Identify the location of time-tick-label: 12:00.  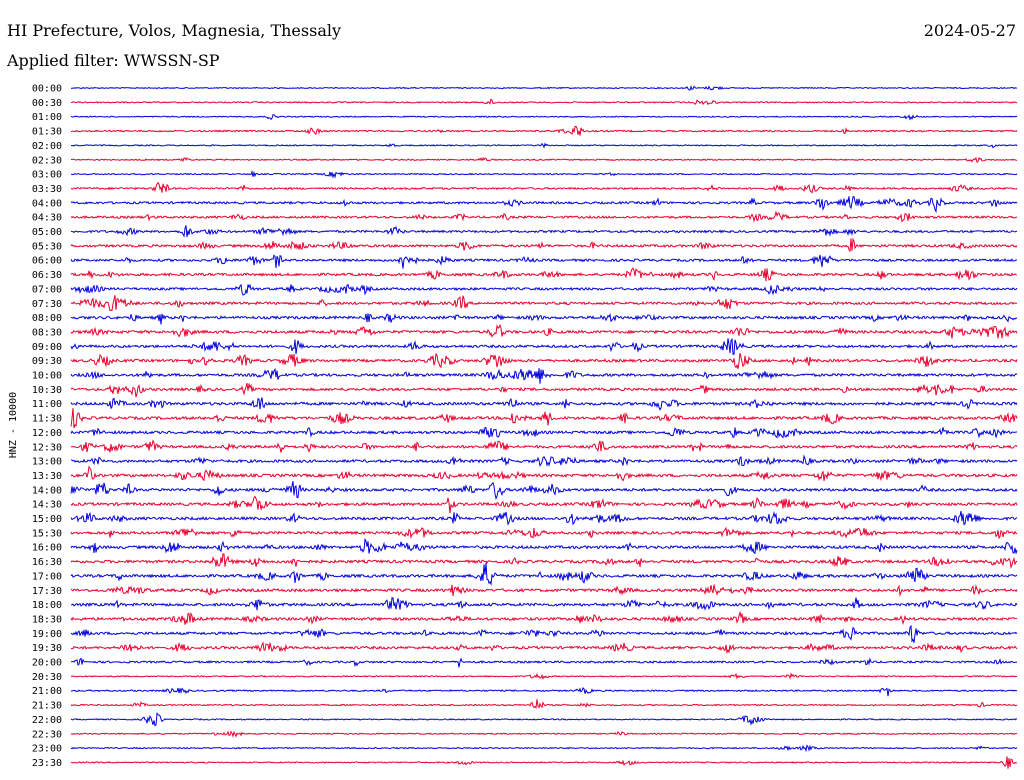
(47, 433).